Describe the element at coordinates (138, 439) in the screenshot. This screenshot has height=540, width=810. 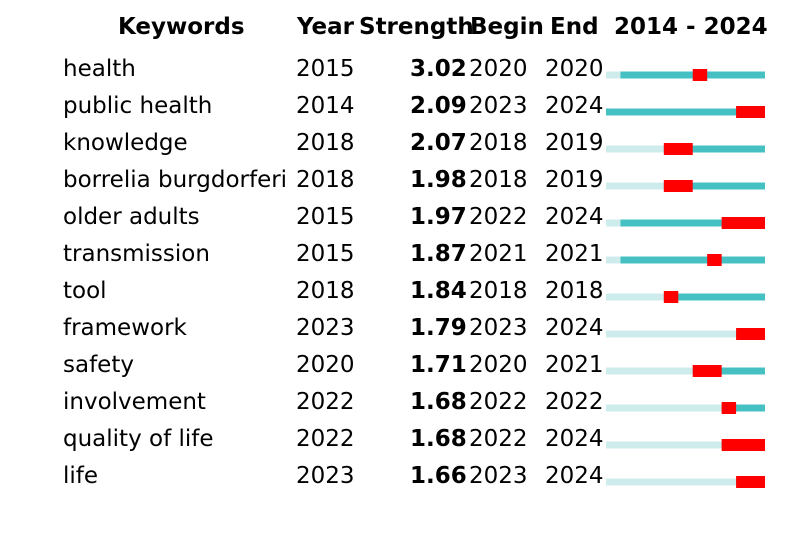
I see `keyword-cell: quality of life` at that location.